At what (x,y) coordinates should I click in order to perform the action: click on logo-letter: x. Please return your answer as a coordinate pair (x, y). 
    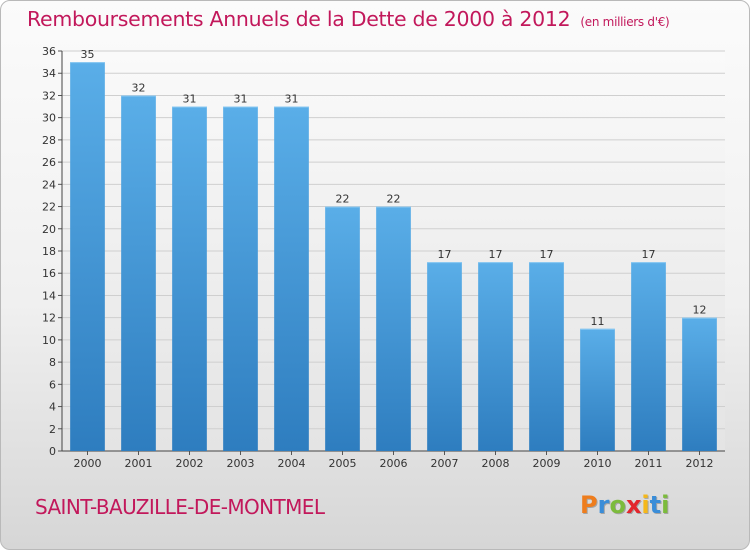
    Looking at the image, I should click on (633, 505).